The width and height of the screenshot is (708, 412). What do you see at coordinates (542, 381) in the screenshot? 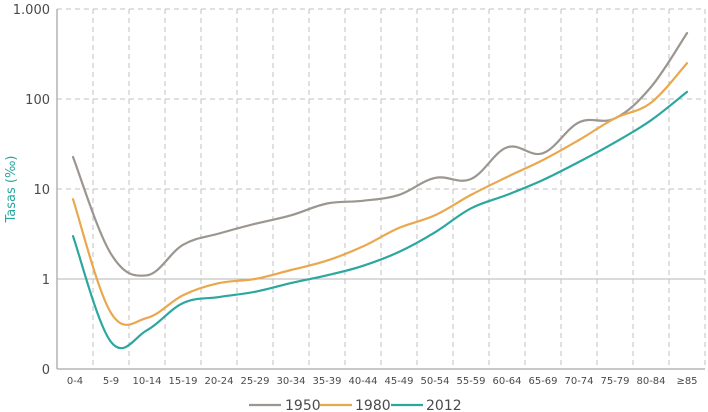
I see `x-tick-label: 65-69` at bounding box center [542, 381].